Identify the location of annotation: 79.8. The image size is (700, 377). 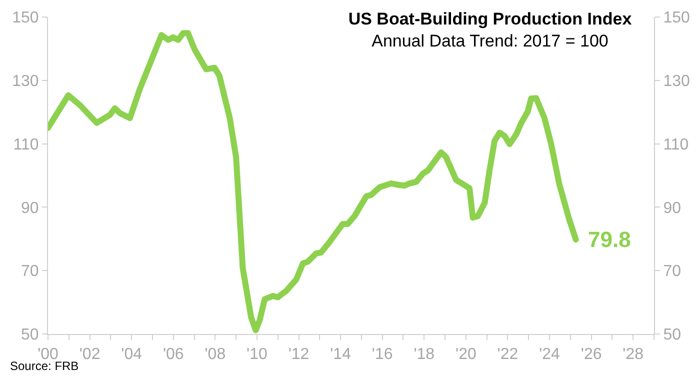
(609, 239).